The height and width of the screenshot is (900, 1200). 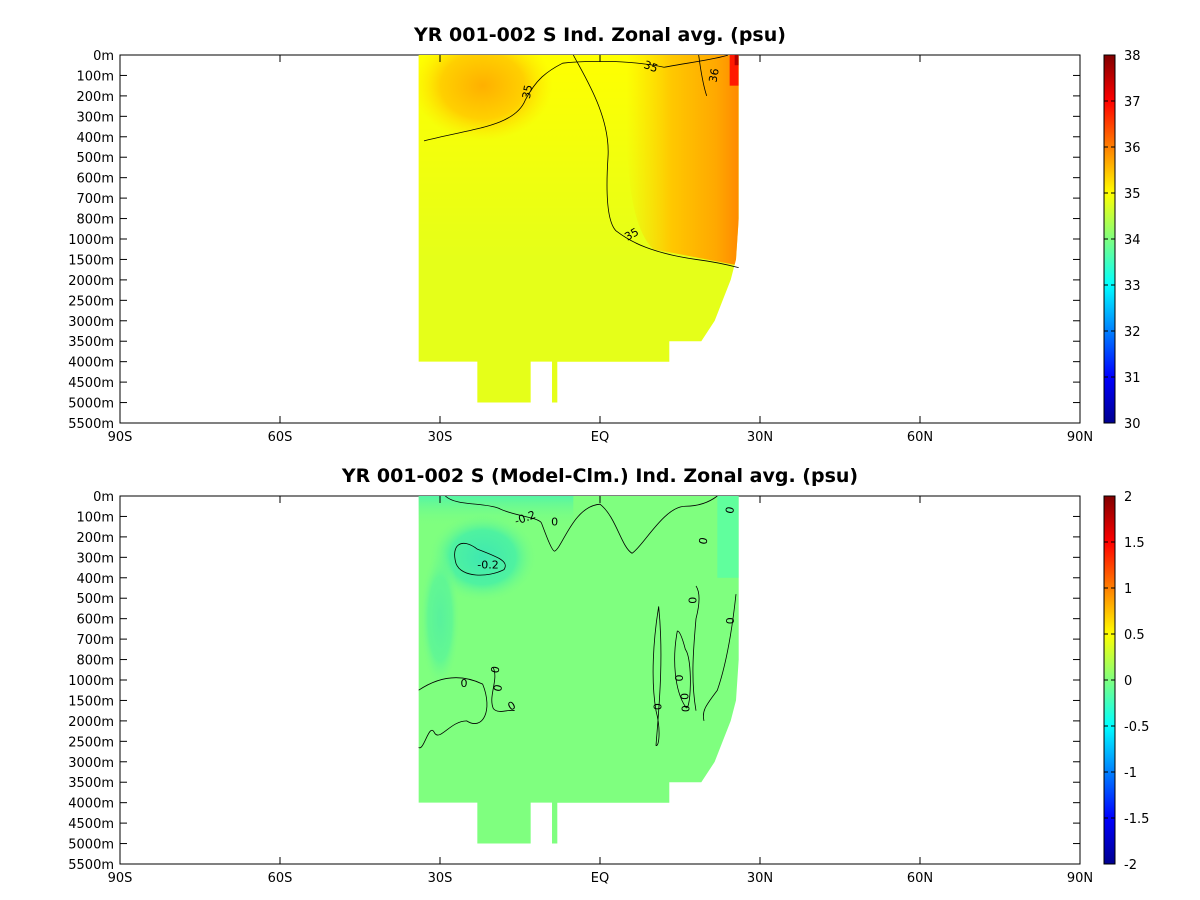 What do you see at coordinates (95, 620) in the screenshot?
I see `y-tick-label: 600m` at bounding box center [95, 620].